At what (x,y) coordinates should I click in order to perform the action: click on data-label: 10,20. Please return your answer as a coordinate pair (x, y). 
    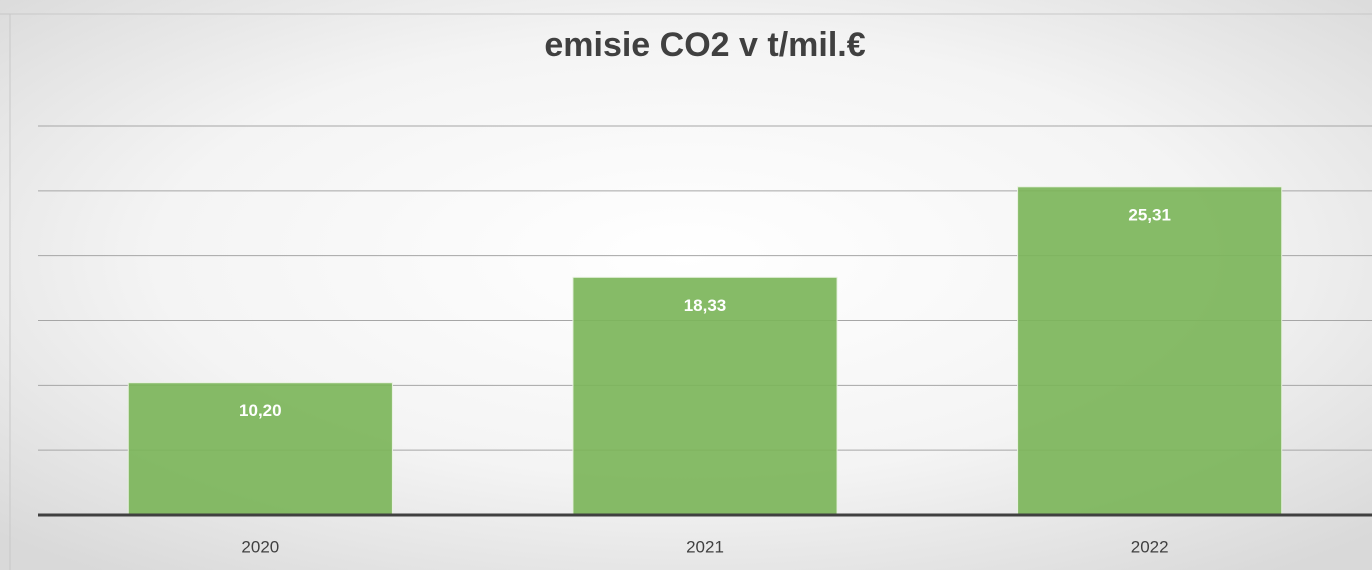
    Looking at the image, I should click on (260, 410).